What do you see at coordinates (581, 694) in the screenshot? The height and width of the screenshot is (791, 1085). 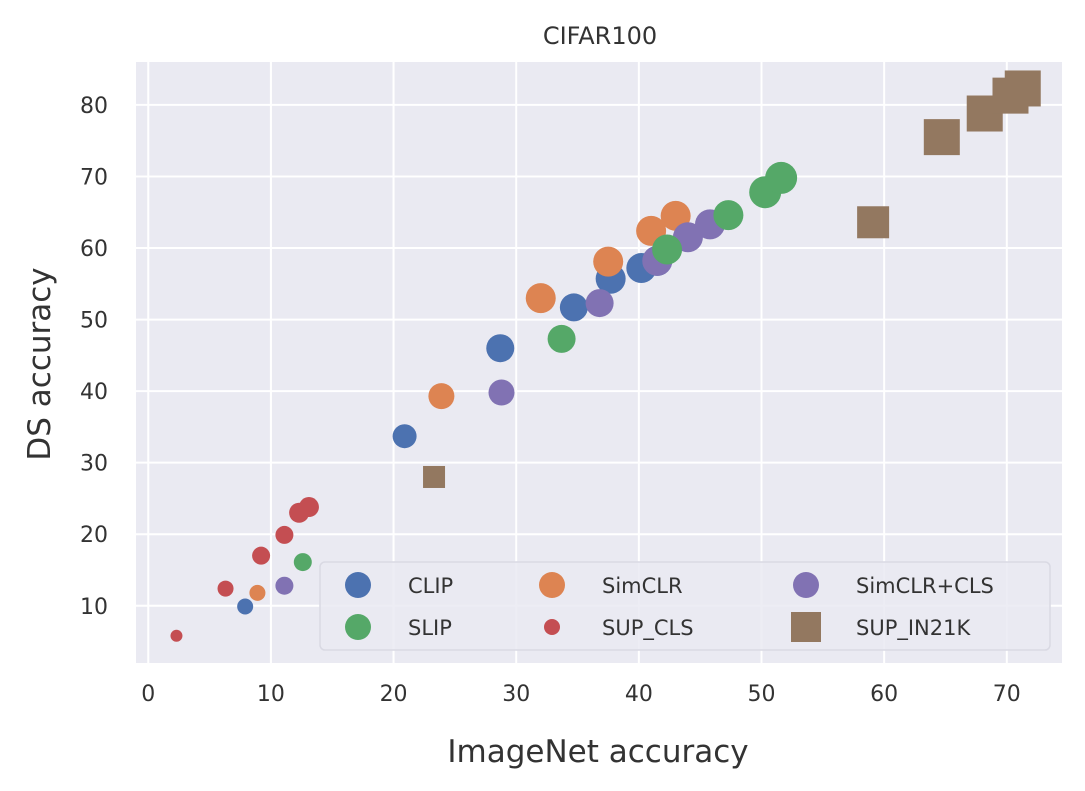 I see `x-axis-ticks: 0 10 20 30 40 50 60 70` at bounding box center [581, 694].